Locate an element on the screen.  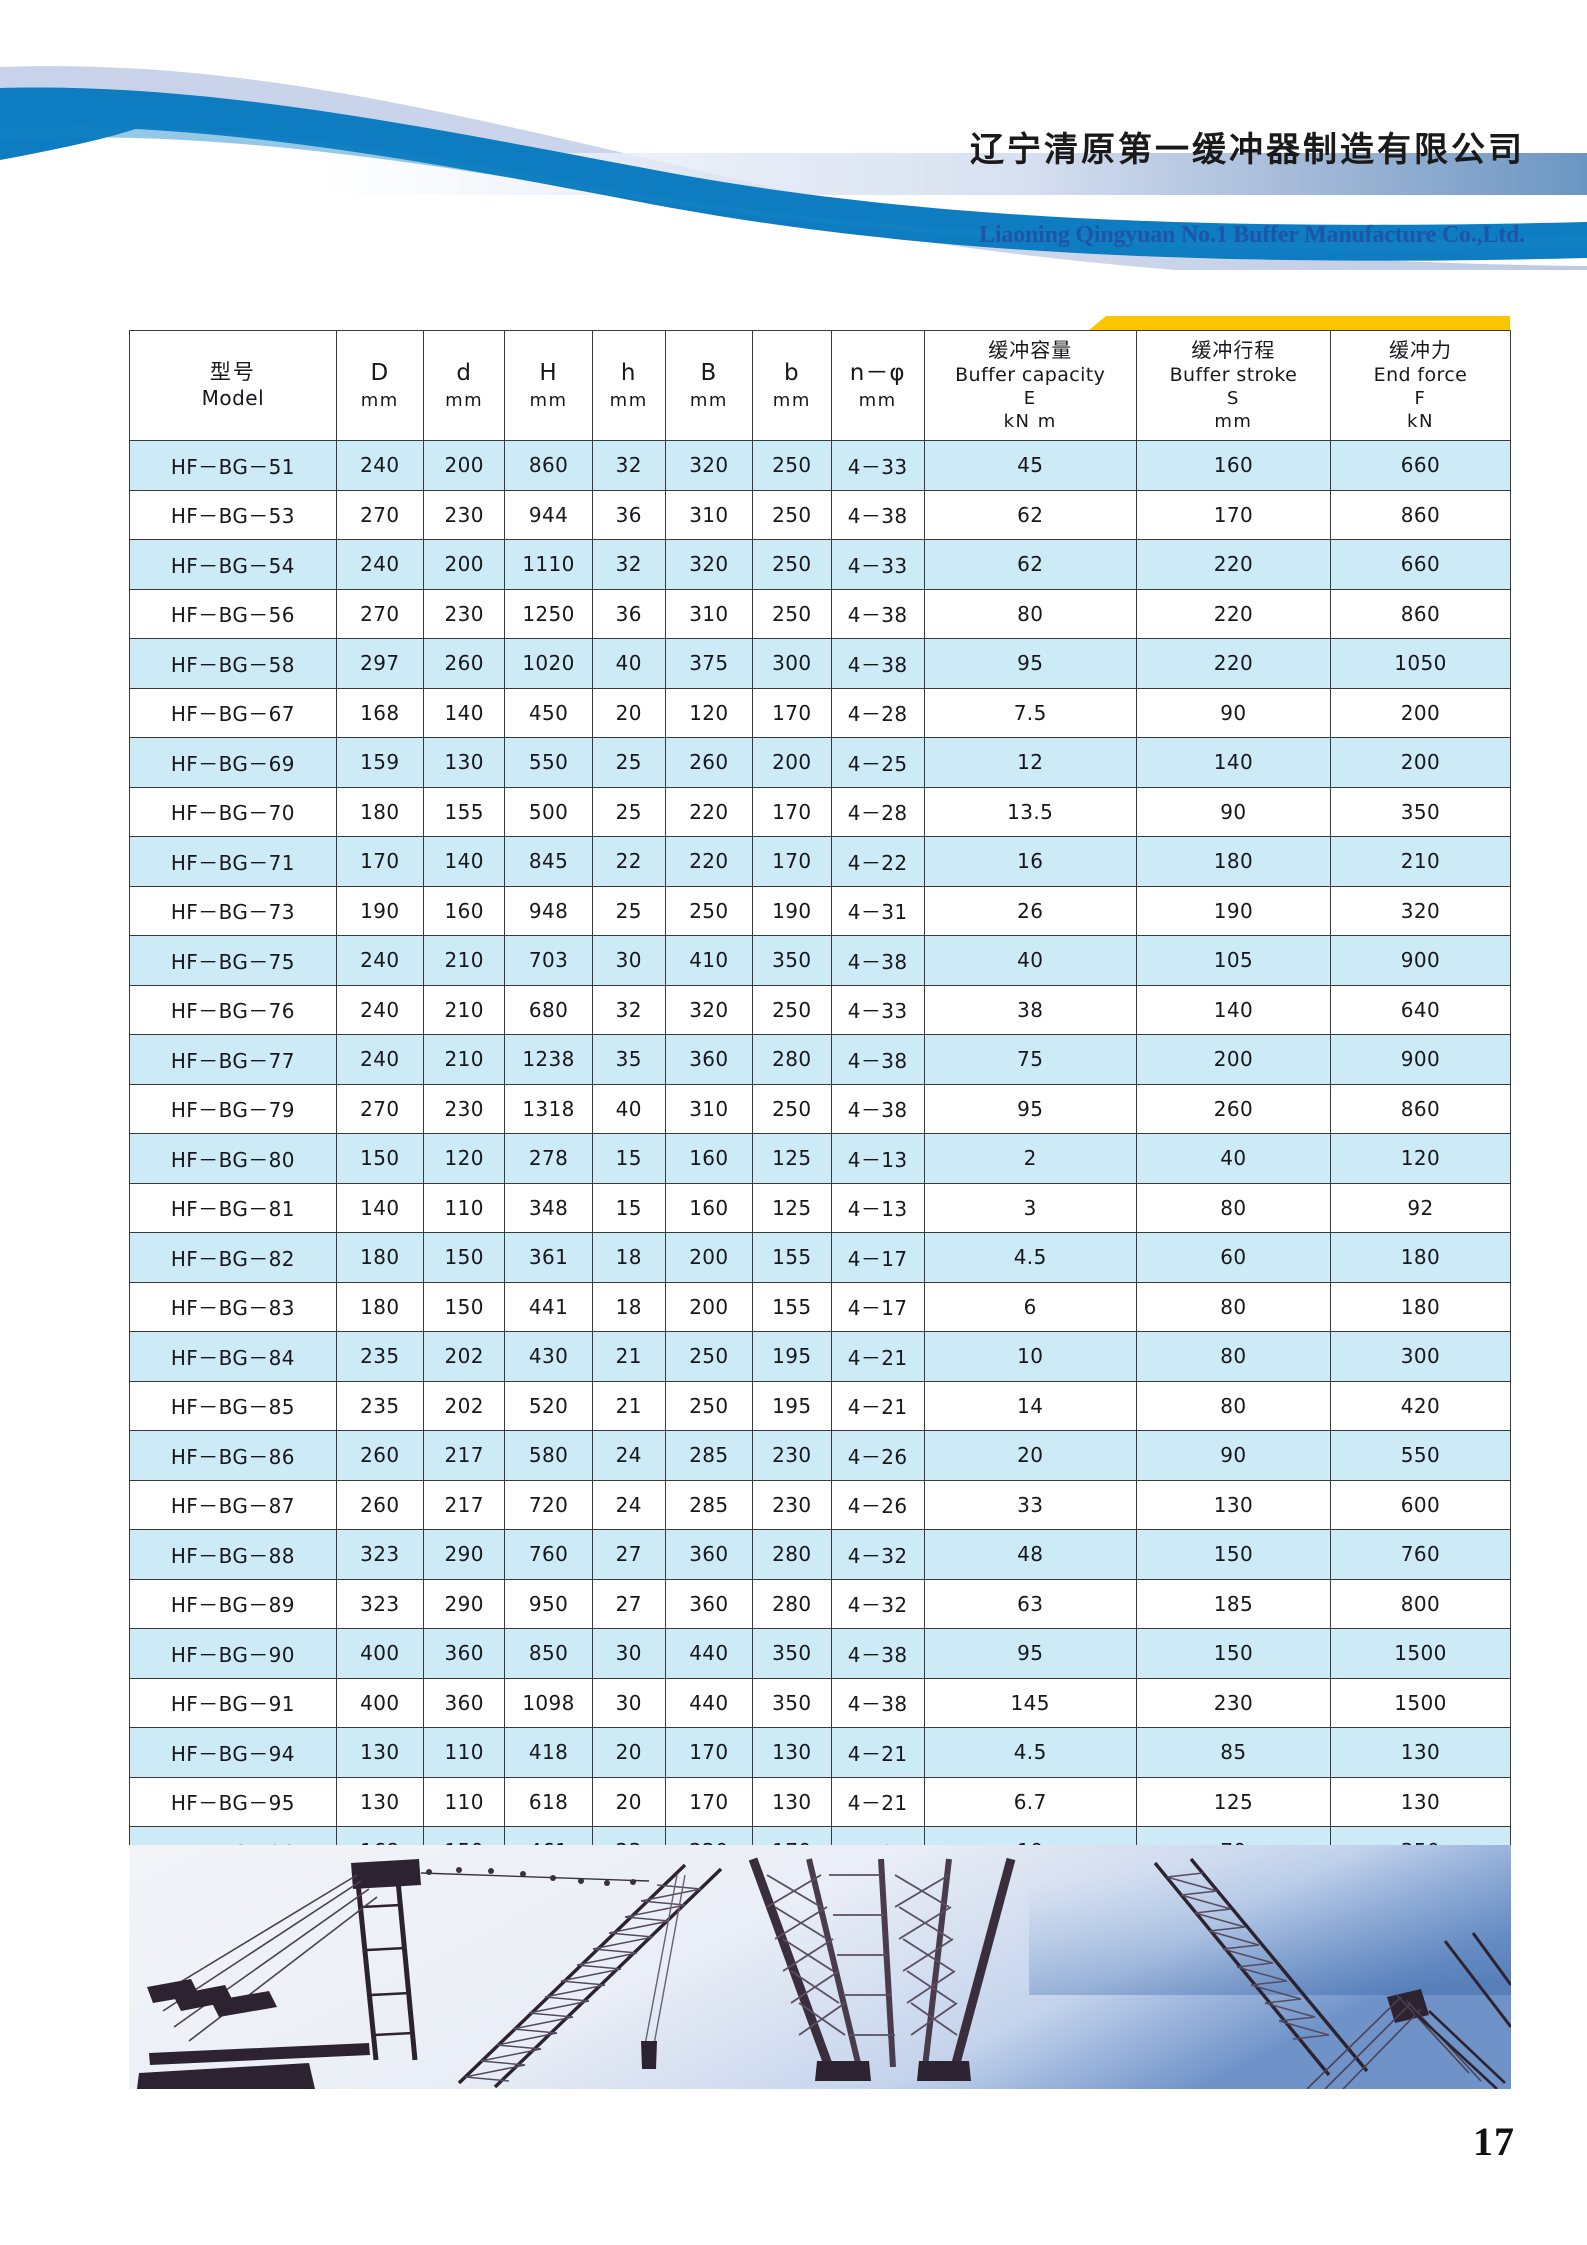
cell-d: 360 is located at coordinates (464, 1702).